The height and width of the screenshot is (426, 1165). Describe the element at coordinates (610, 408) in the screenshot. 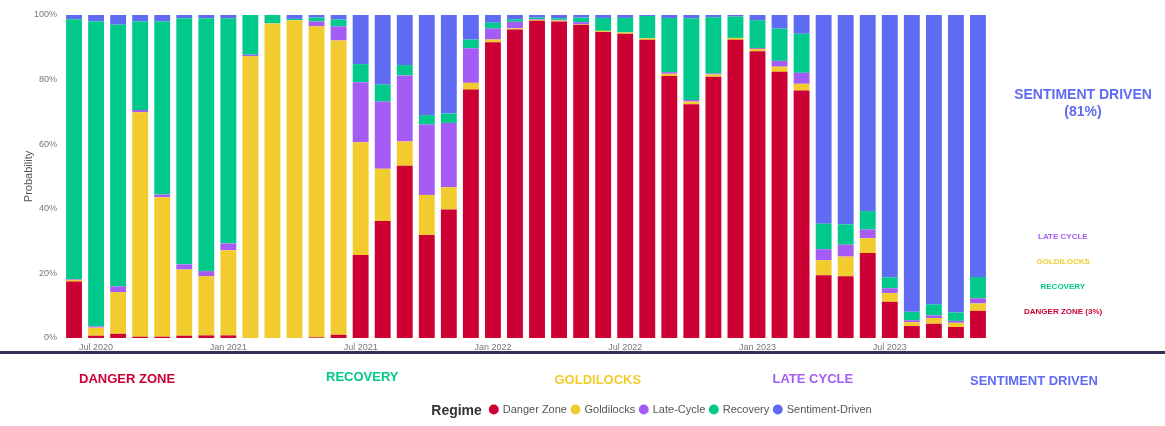

I see `legend-label: Goldilocks` at that location.